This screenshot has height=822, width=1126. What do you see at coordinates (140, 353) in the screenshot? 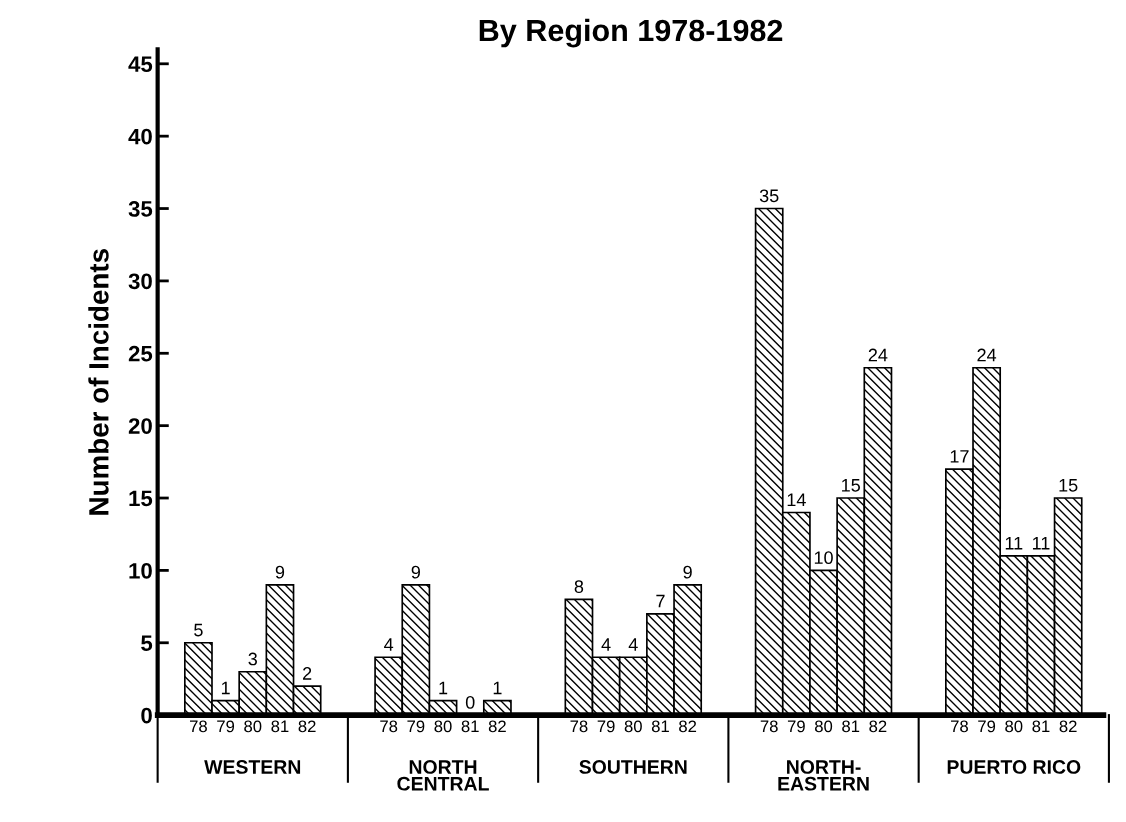
I see `y-tick-label: 25` at bounding box center [140, 353].